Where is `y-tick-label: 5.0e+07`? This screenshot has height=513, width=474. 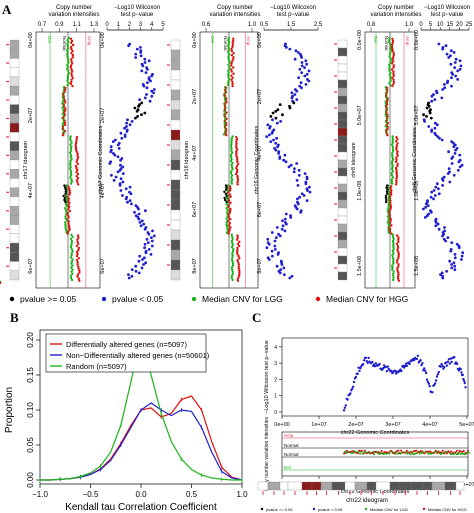
y-tick-label: 5.0e+07 is located at coordinates (360, 115).